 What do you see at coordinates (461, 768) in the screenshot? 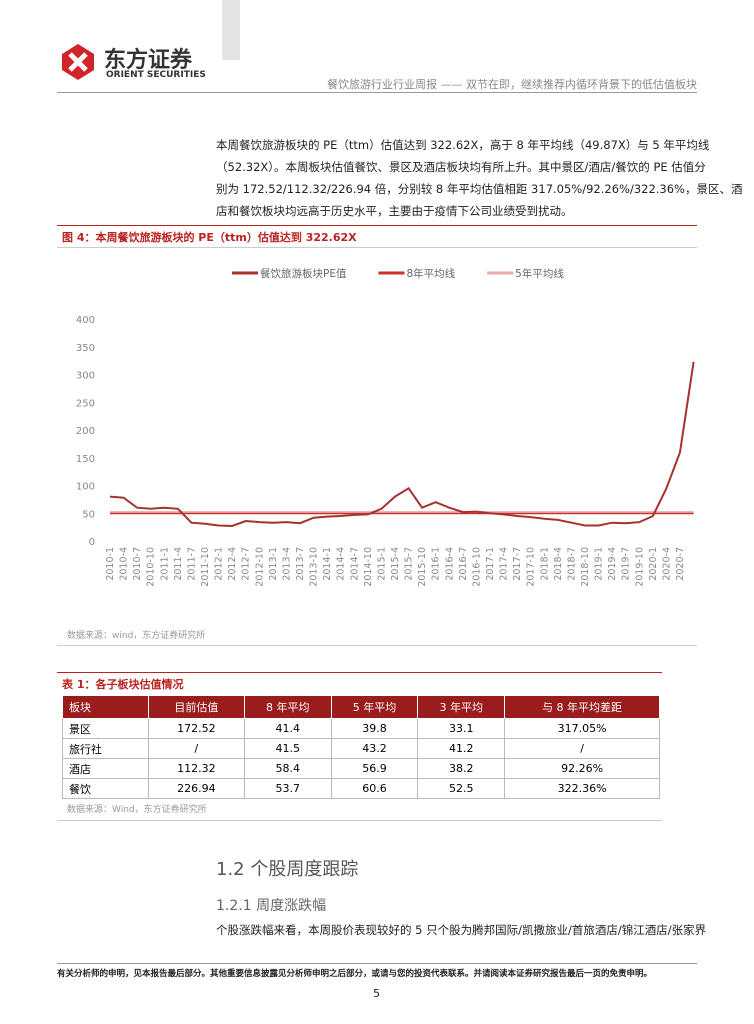
I see `table-cell: 38.2` at bounding box center [461, 768].